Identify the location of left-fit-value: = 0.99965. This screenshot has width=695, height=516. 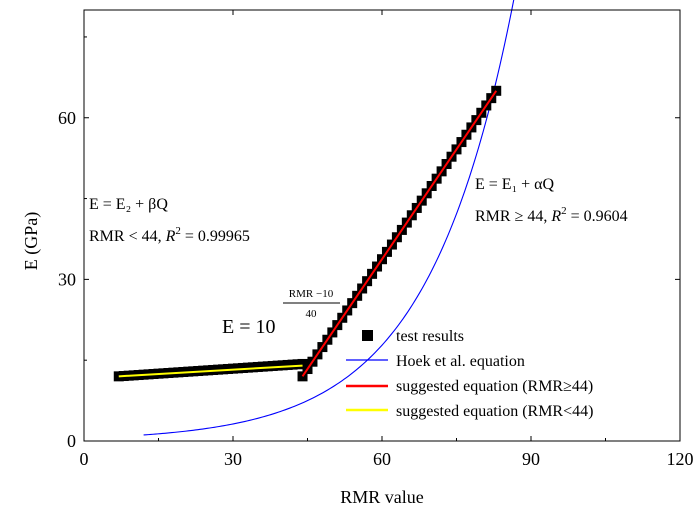
(215, 236).